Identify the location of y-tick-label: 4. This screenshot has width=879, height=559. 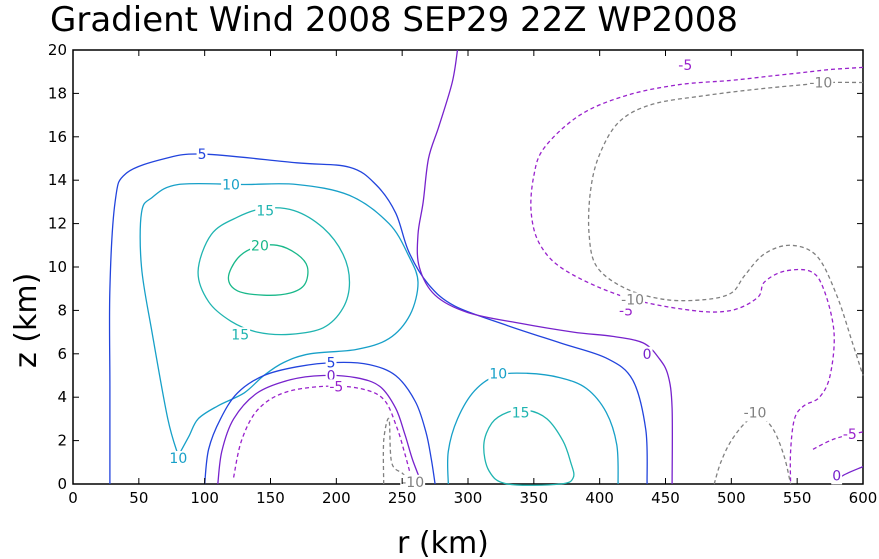
(62, 397).